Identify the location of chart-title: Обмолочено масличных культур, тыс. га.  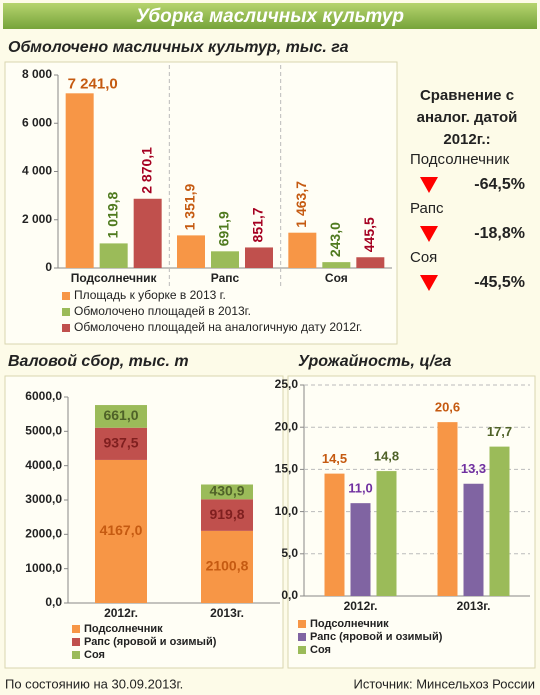
(178, 47).